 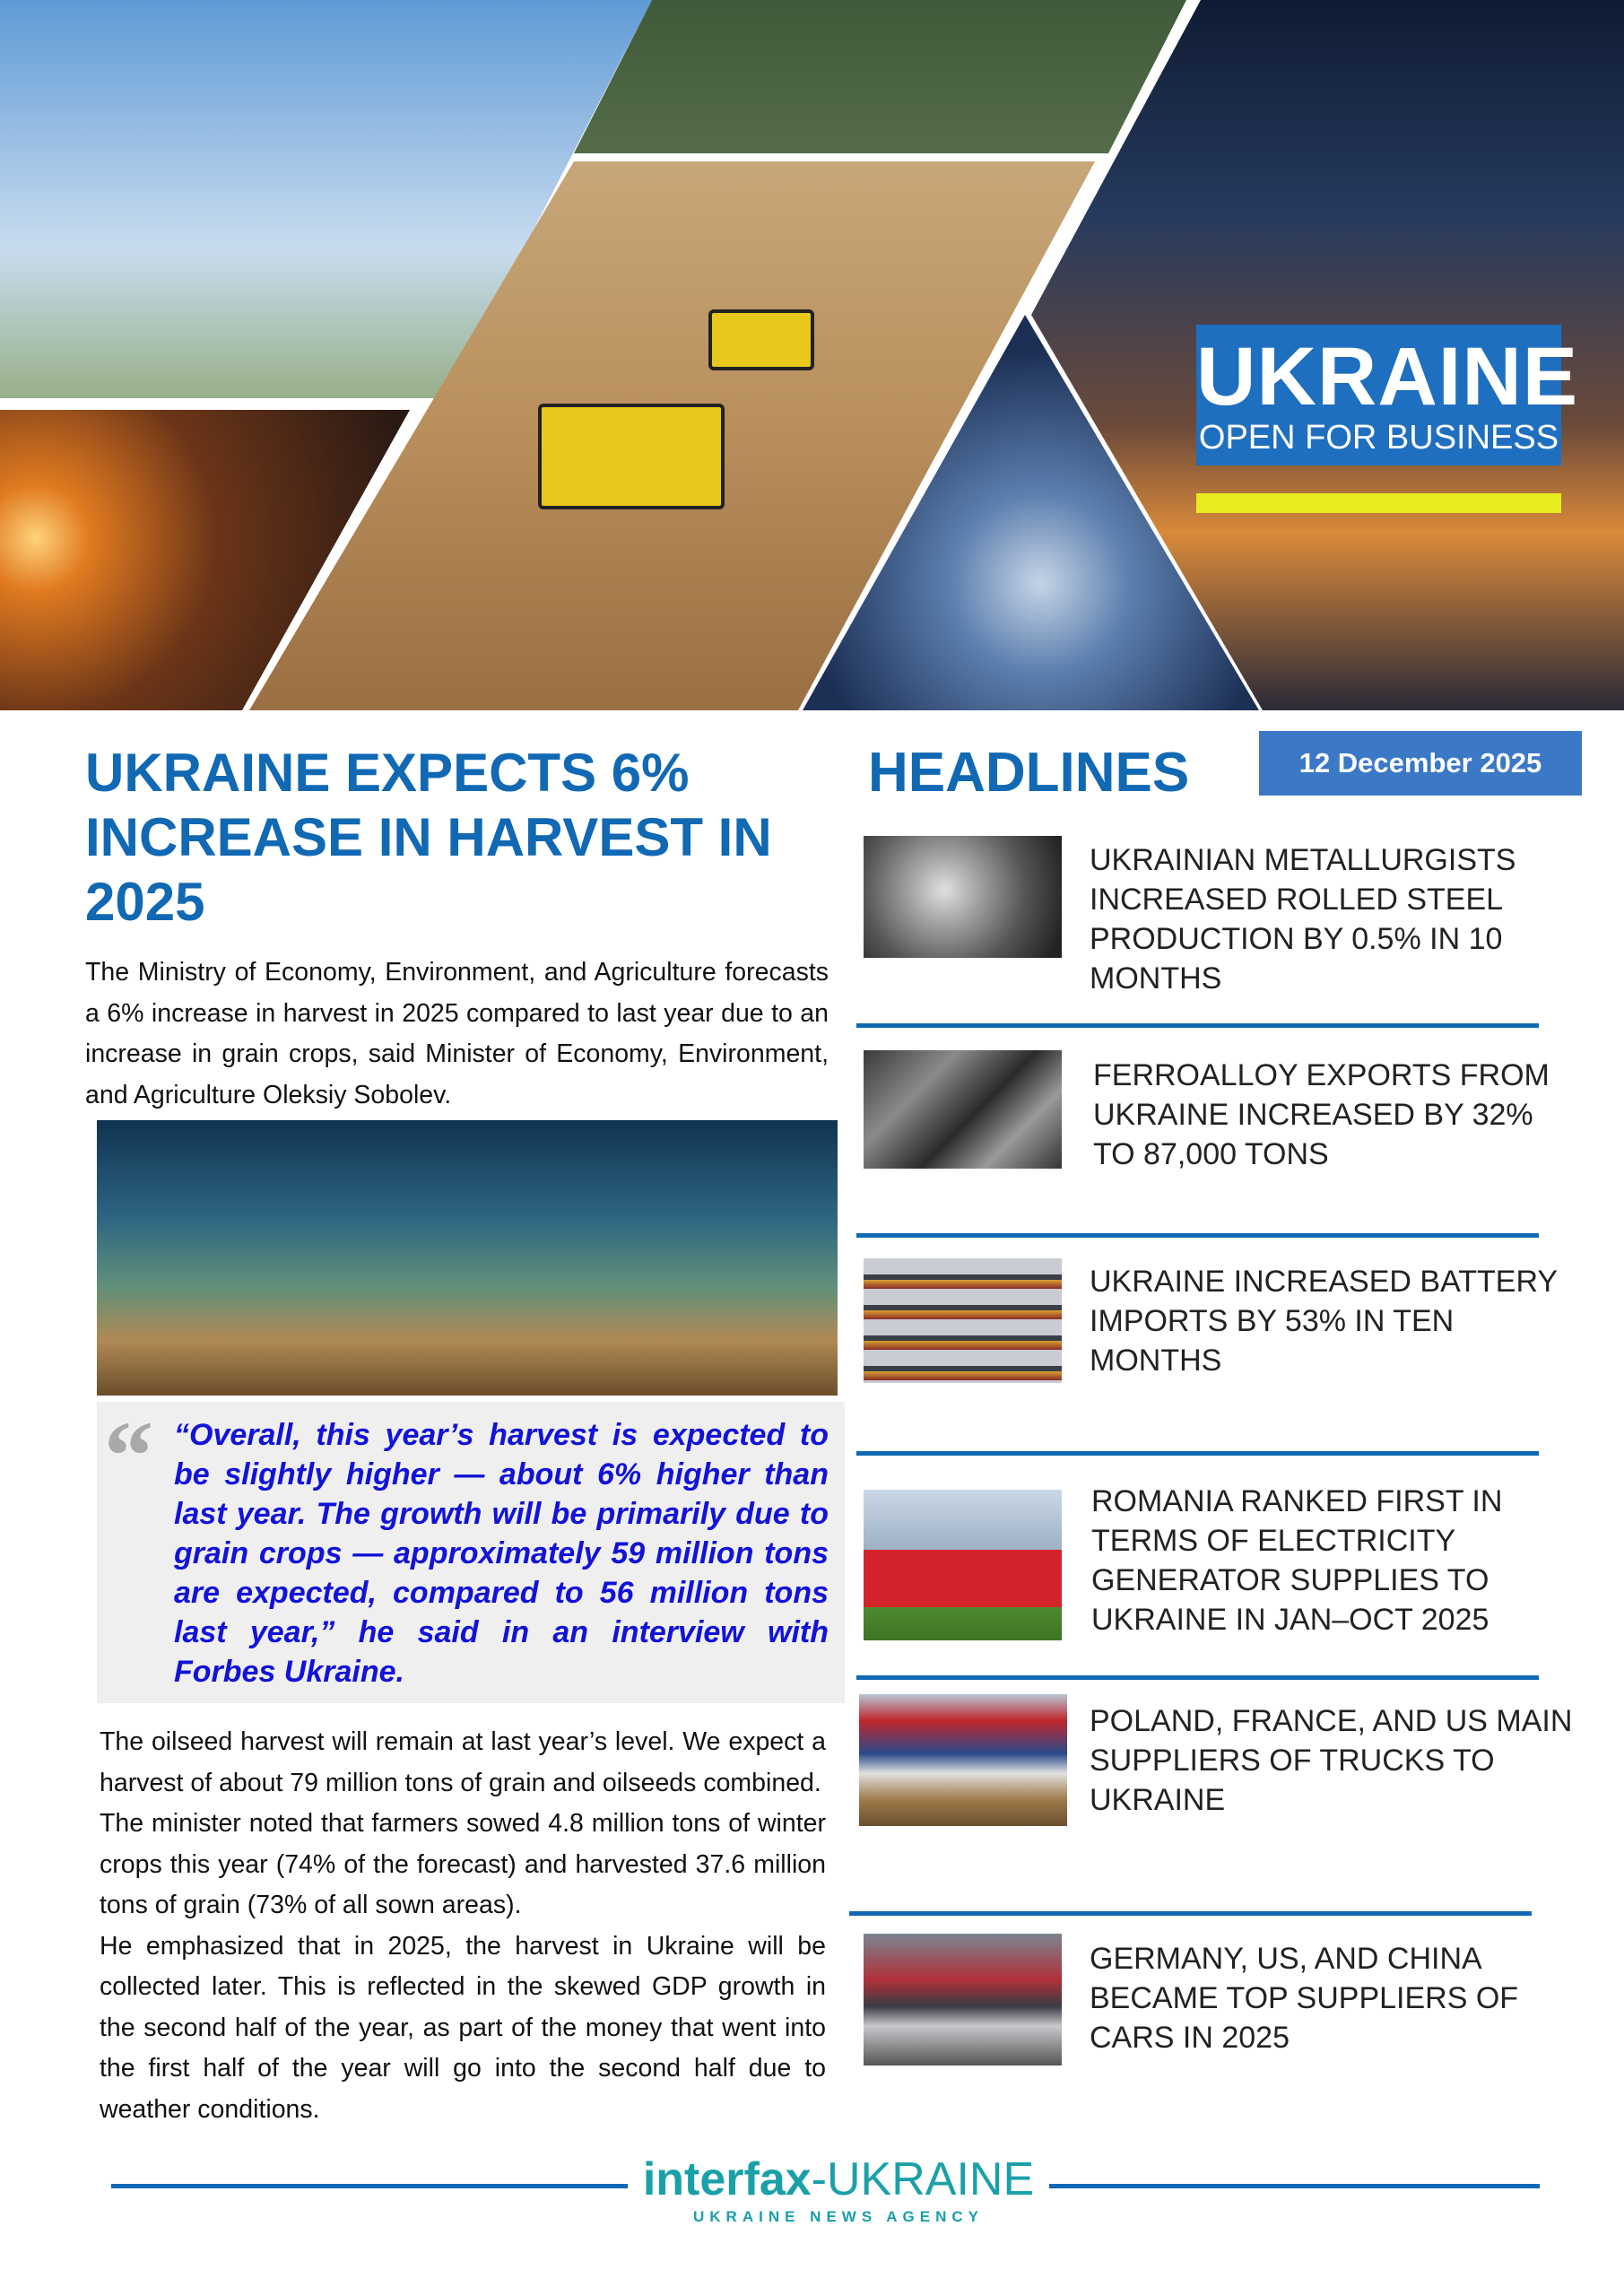 What do you see at coordinates (1378, 438) in the screenshot?
I see `brand-subtitle: OPEN FOR BUSINESS` at bounding box center [1378, 438].